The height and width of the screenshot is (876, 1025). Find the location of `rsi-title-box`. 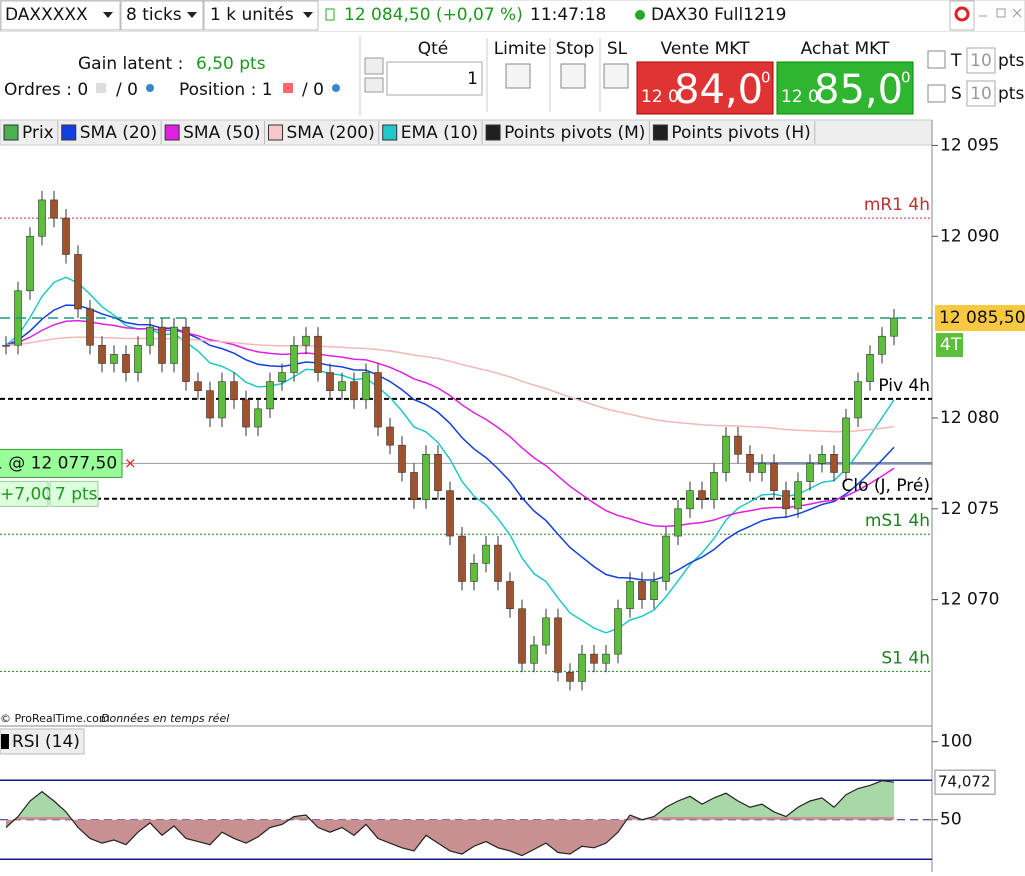

rsi-title-box is located at coordinates (42, 741).